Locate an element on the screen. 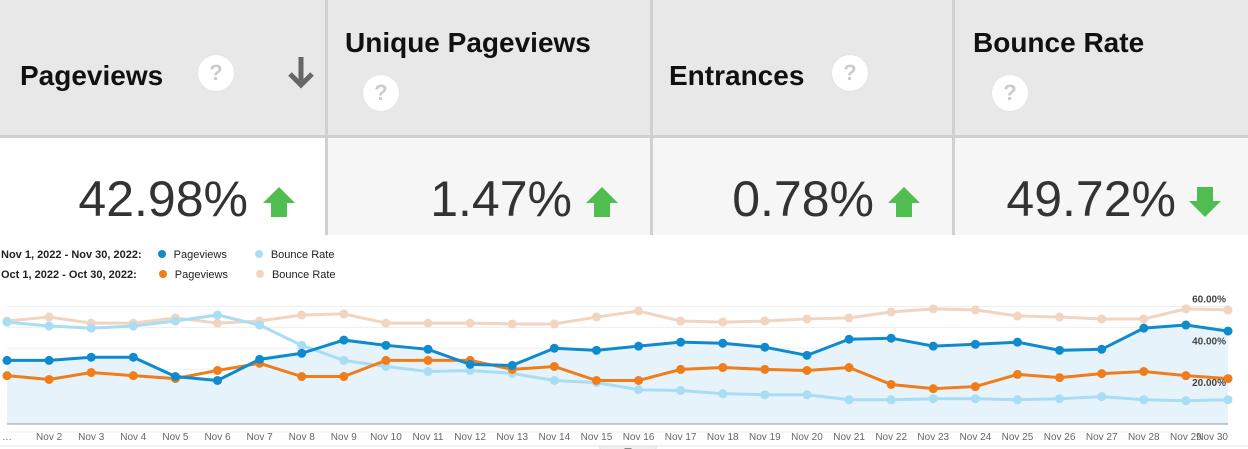  metric-title: Entrances is located at coordinates (737, 75).